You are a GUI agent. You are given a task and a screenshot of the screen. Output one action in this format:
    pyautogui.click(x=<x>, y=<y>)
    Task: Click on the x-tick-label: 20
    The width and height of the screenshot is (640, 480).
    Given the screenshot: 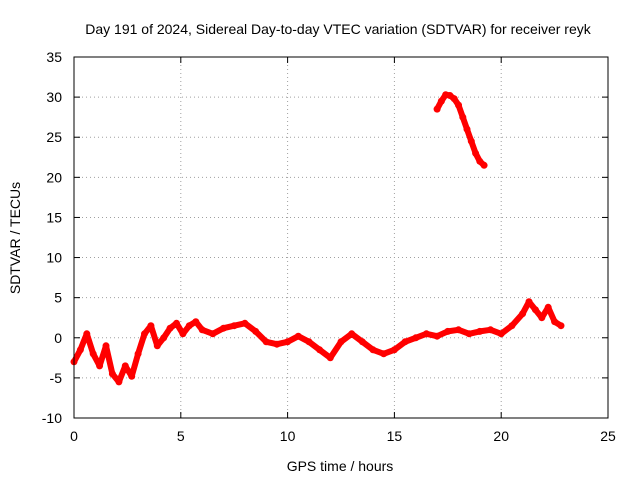 What is the action you would take?
    pyautogui.click(x=501, y=436)
    